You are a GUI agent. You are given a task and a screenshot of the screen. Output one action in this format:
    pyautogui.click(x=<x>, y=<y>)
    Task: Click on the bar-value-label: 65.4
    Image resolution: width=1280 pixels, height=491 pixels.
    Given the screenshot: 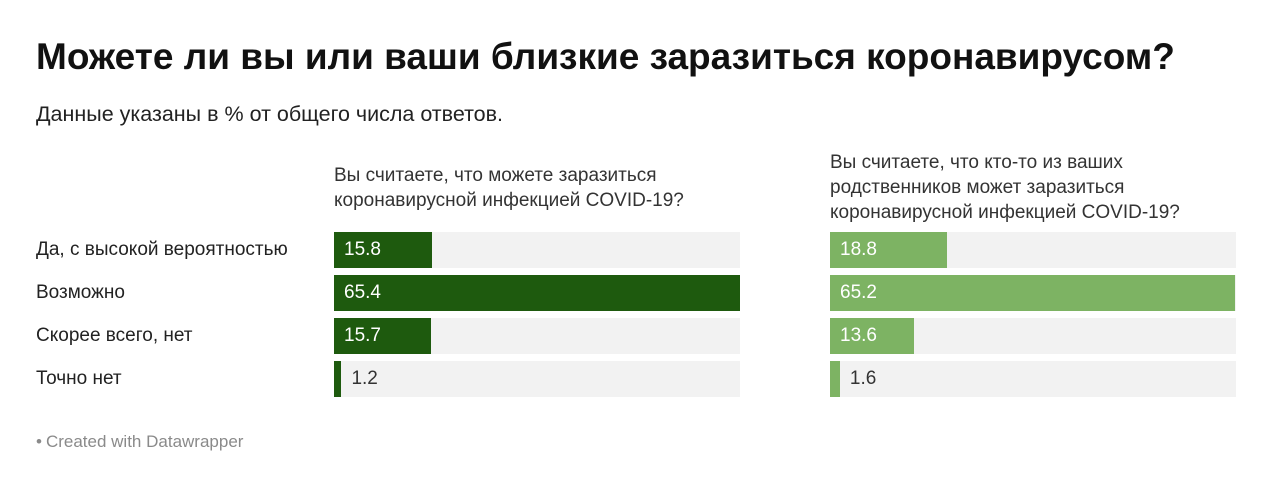 What is the action you would take?
    pyautogui.click(x=362, y=292)
    